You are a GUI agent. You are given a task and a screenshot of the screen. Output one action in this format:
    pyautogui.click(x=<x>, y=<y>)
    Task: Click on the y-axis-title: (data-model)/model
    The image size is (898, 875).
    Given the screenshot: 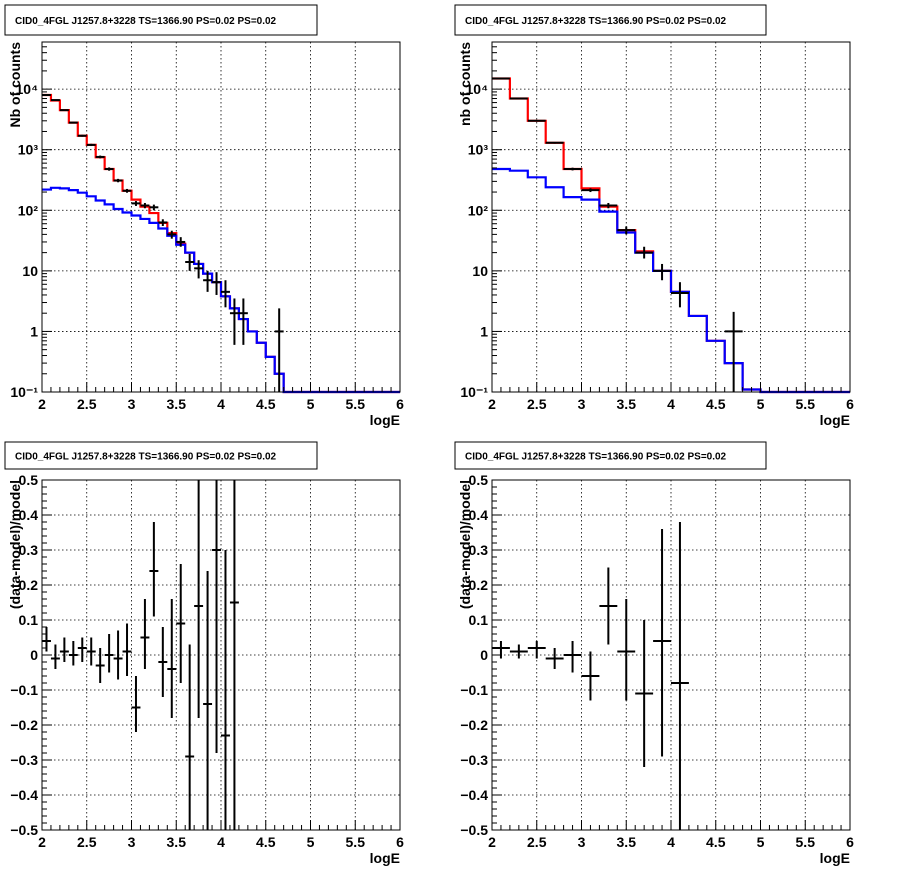 What is the action you would take?
    pyautogui.click(x=15, y=544)
    